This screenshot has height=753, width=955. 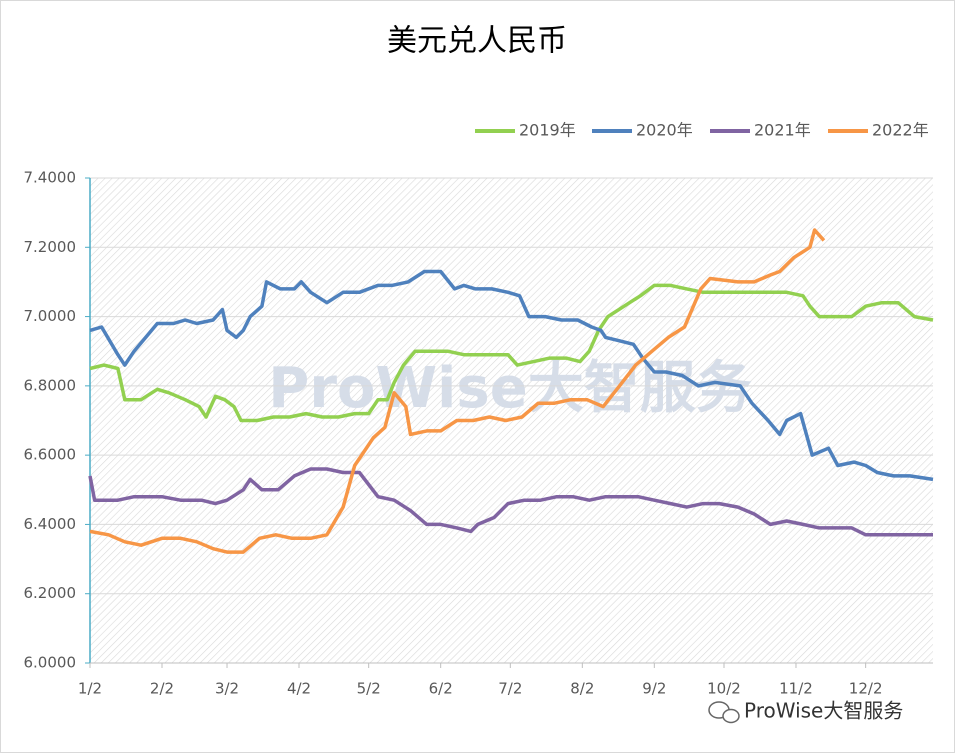 What do you see at coordinates (227, 689) in the screenshot?
I see `x-tick-label: 3/2` at bounding box center [227, 689].